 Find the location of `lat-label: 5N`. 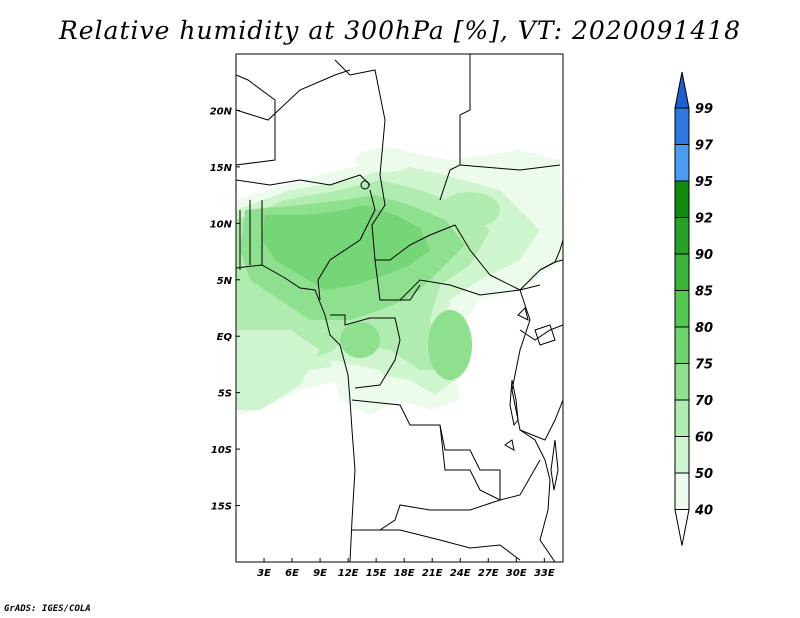

lat-label: 5N is located at coordinates (225, 281).